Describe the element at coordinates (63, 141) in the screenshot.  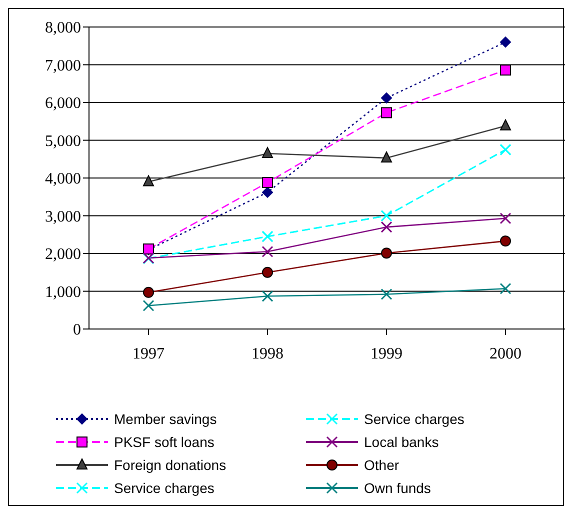
I see `y-tick-label: 5,000` at that location.